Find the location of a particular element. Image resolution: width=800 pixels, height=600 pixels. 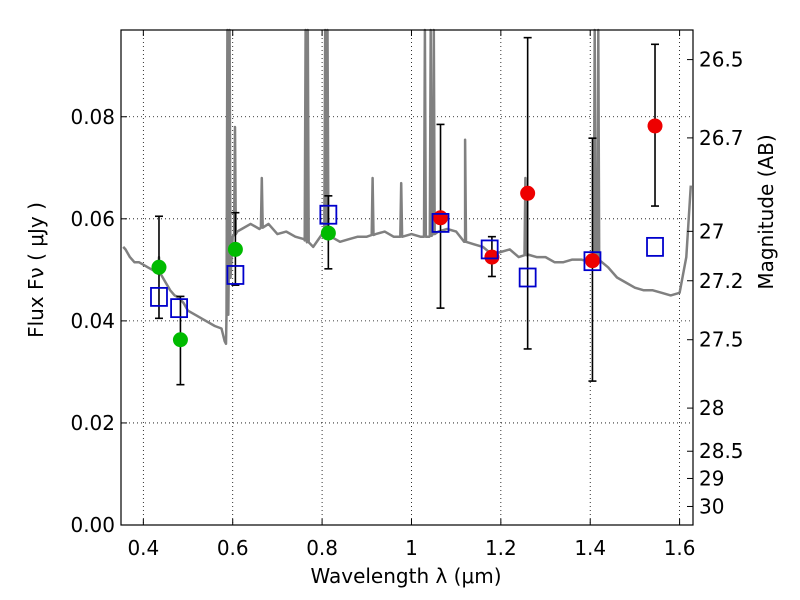

model-boxes-layer is located at coordinates (407, 261).